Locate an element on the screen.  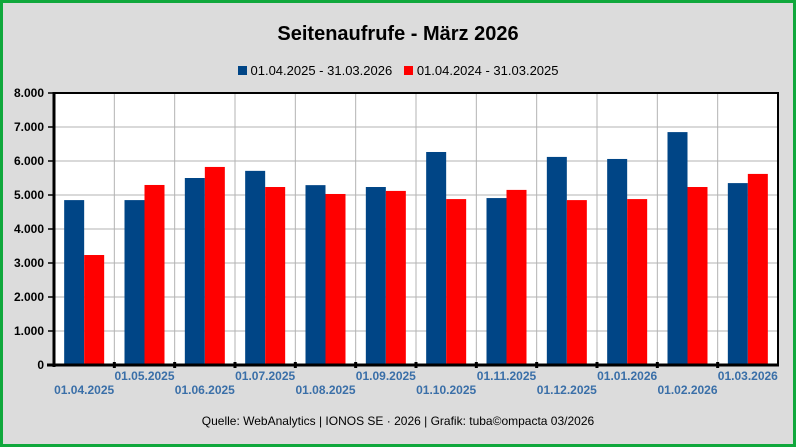
x-tick-label: 01.05.2025 is located at coordinates (144, 376).